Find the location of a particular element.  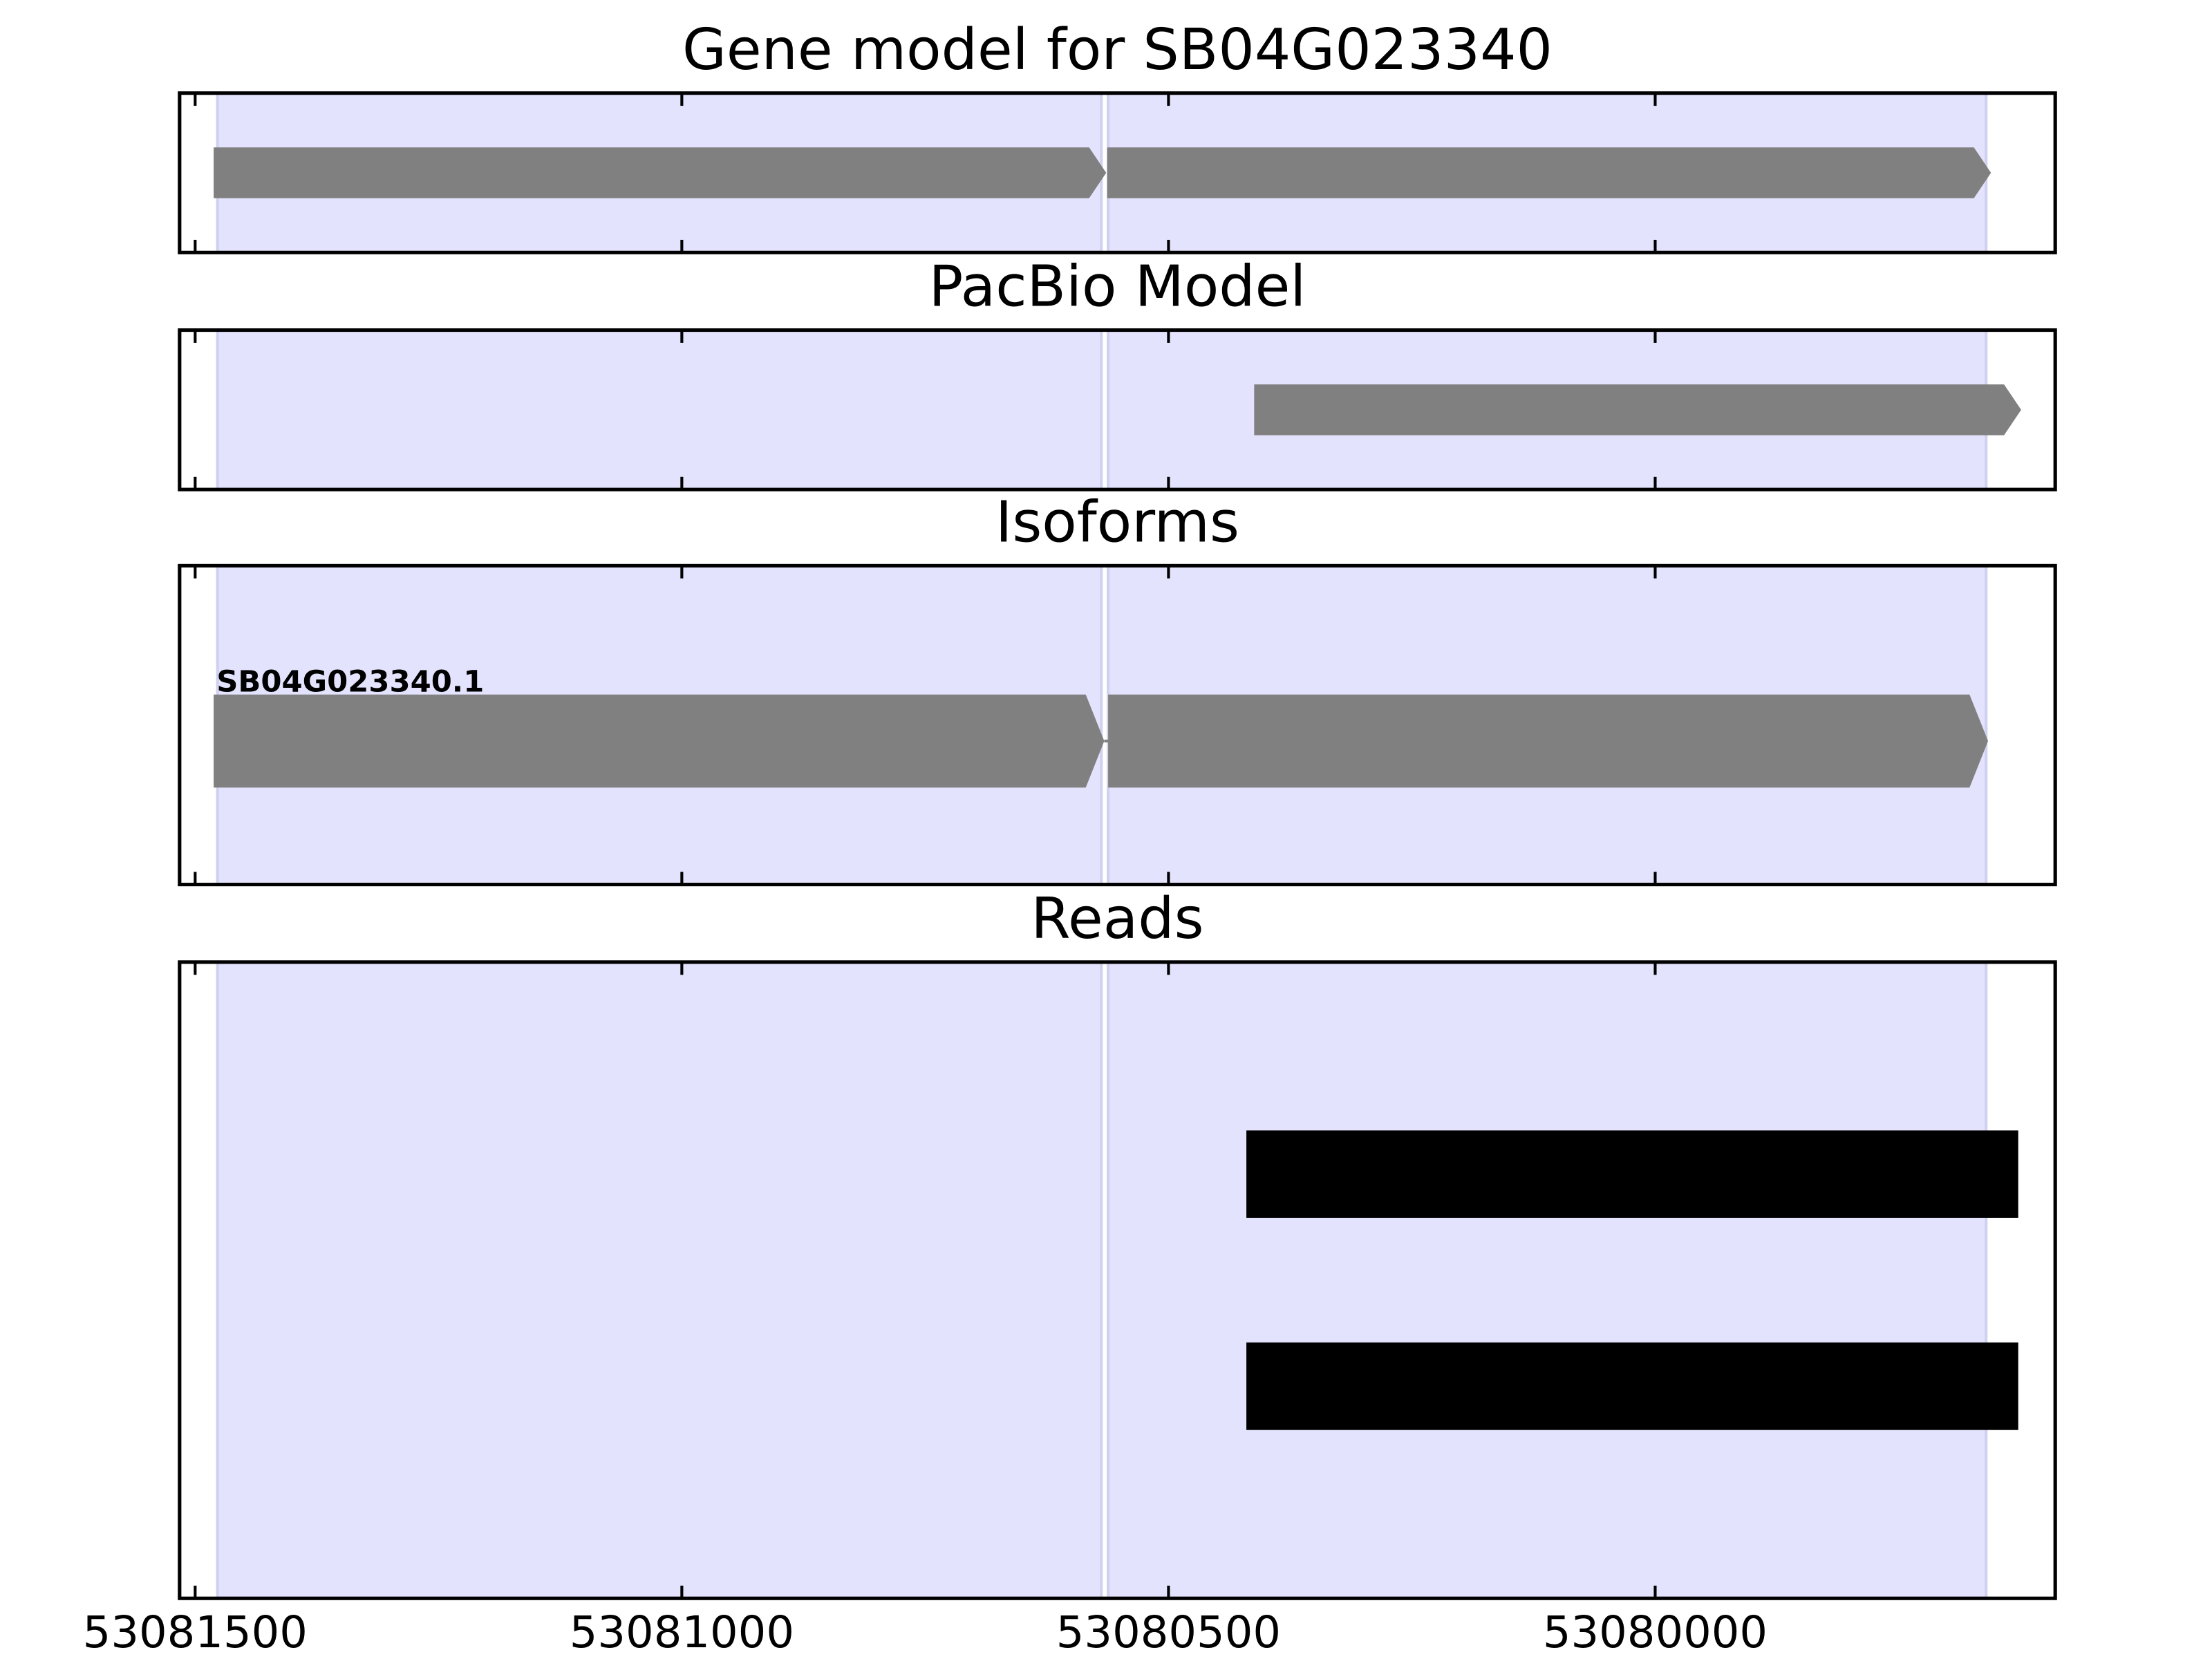

isoform-label: SB04G023340.1 is located at coordinates (350, 682).